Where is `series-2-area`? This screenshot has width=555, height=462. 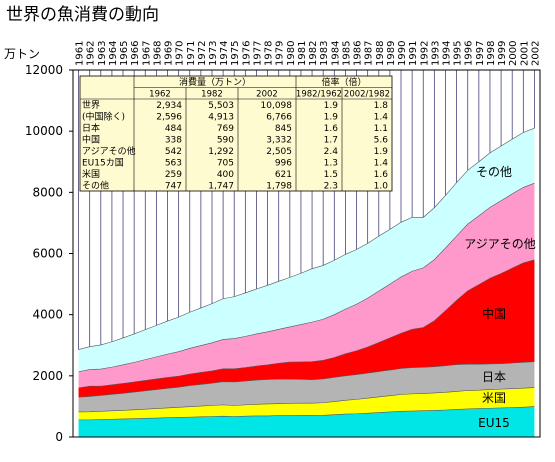 series-2-area is located at coordinates (306, 386).